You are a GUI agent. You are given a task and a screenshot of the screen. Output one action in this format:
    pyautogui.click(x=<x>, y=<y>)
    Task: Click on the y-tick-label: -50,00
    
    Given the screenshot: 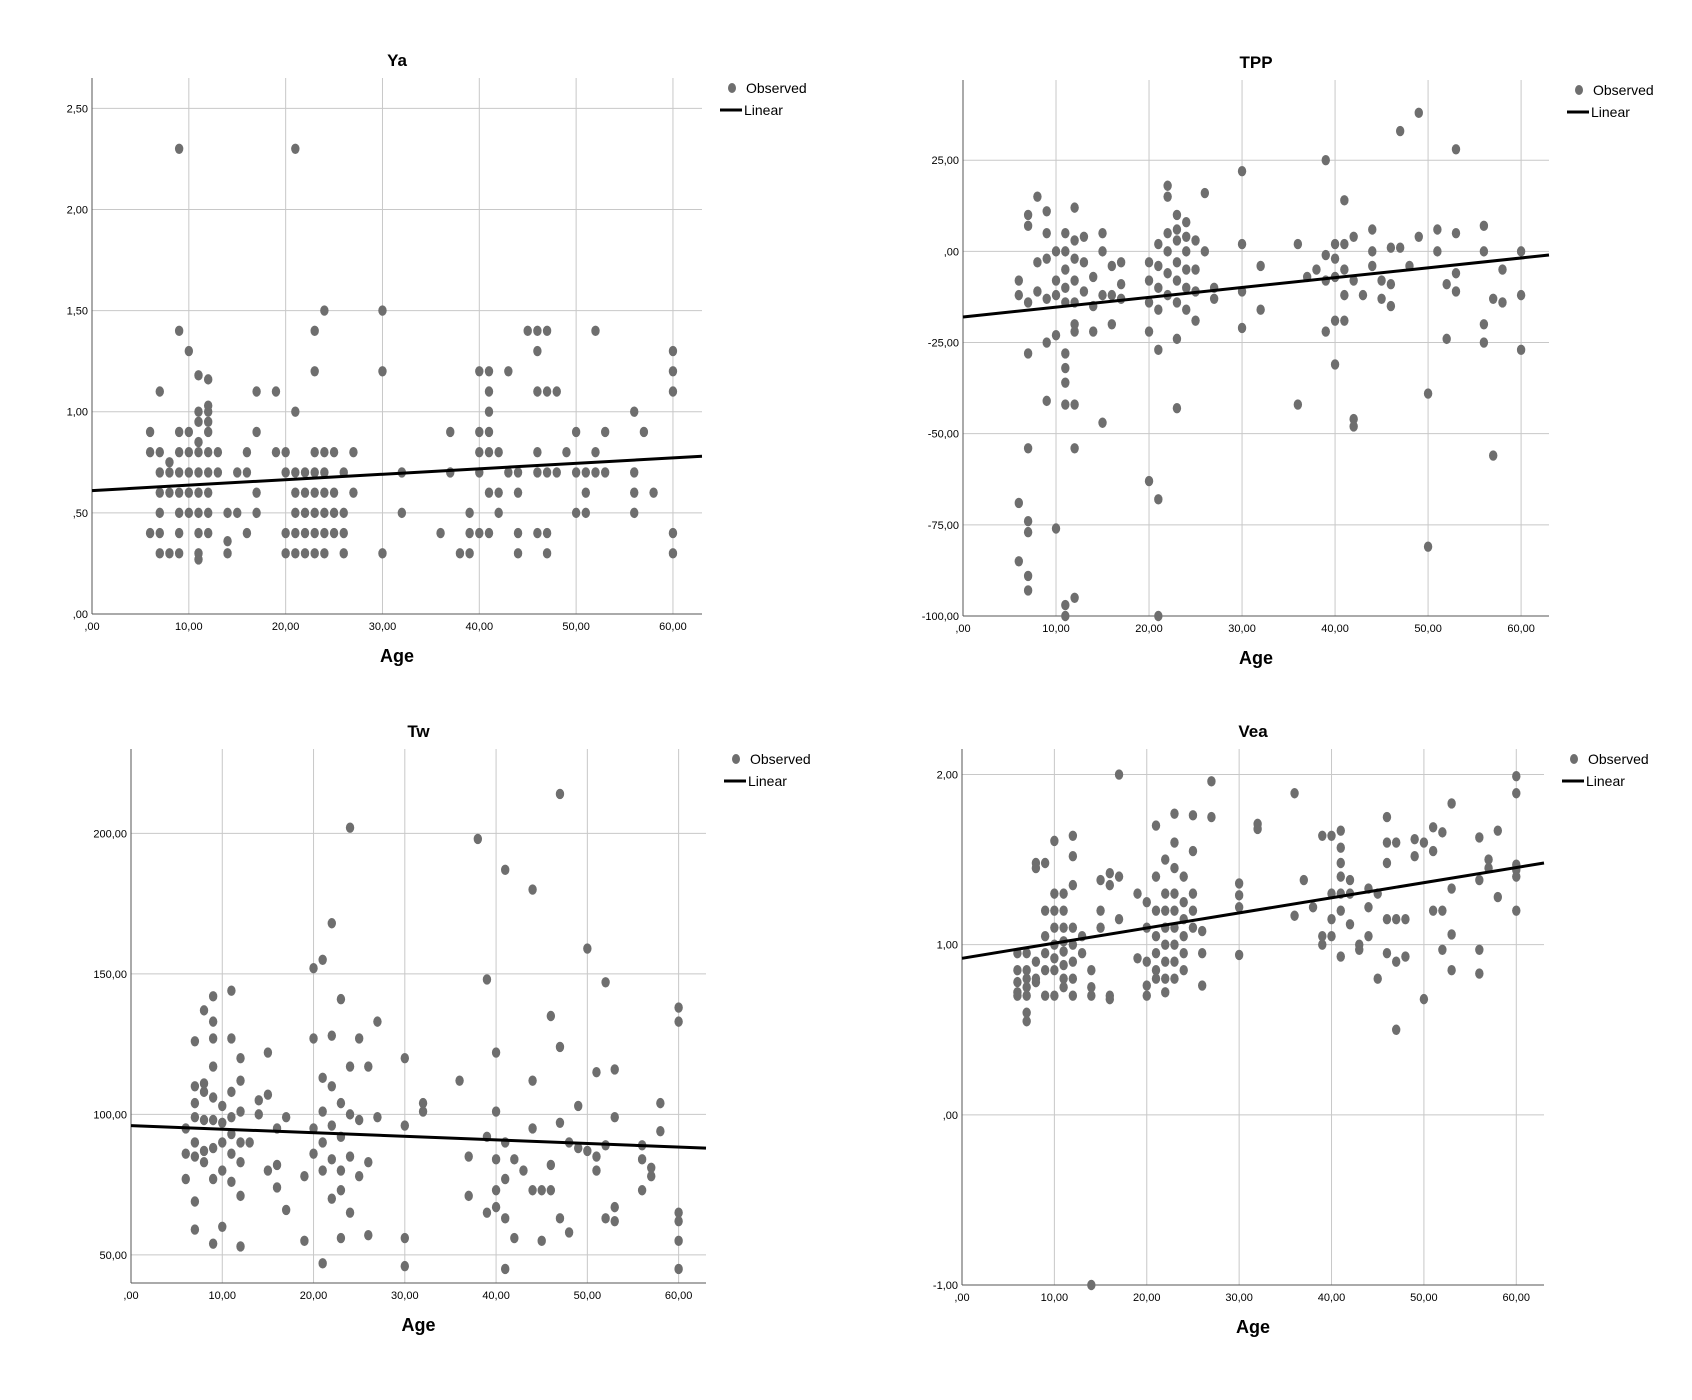 What is the action you would take?
    pyautogui.click(x=943, y=435)
    